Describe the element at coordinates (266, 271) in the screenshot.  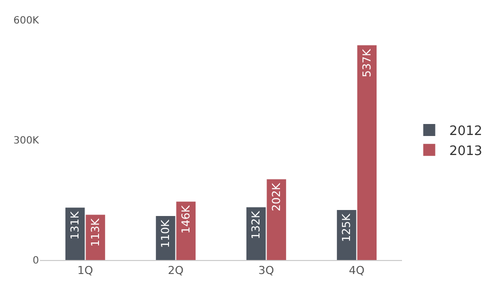
I see `x-tick-label: 3Q` at that location.